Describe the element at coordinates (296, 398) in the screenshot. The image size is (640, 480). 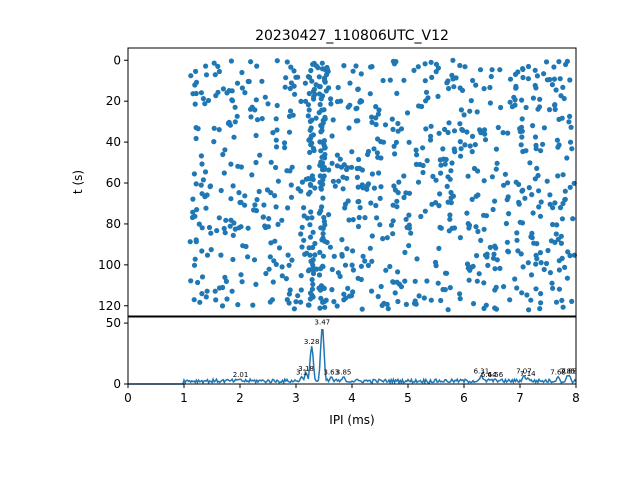
I see `histogram-x-tick-label: 3` at that location.